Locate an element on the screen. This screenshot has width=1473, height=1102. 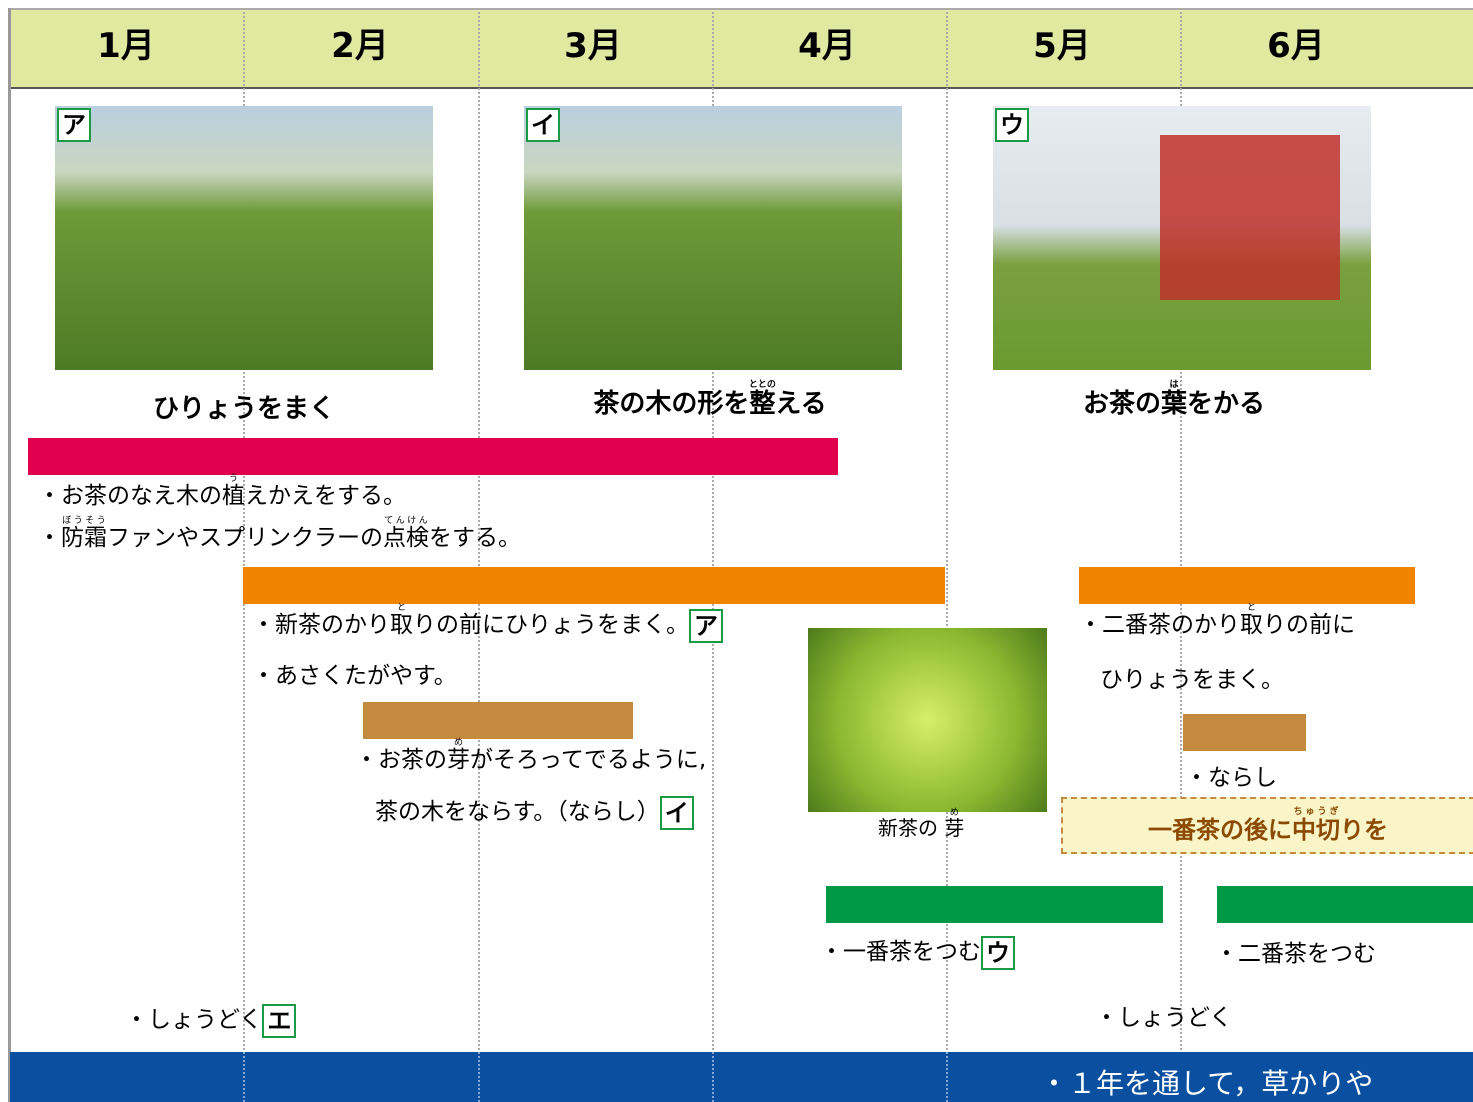
month: 6月 is located at coordinates (1296, 46).